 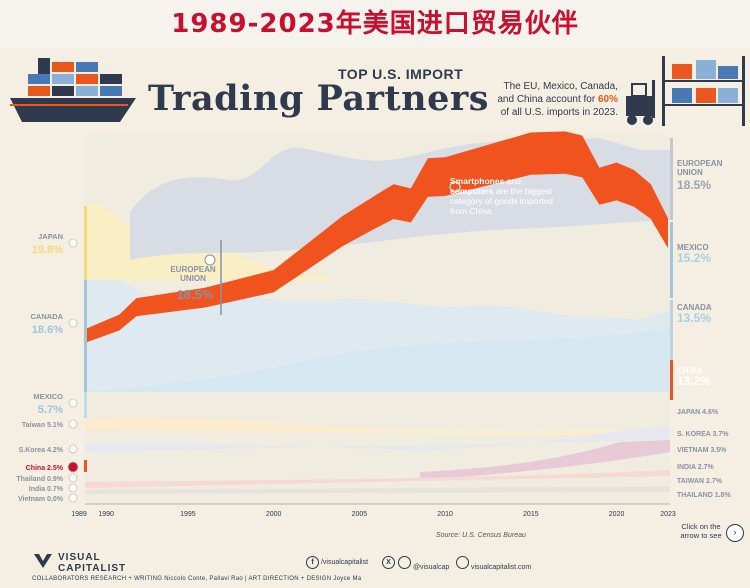 I want to click on right-label-japan: JAPAN 4.6%, so click(x=698, y=412).